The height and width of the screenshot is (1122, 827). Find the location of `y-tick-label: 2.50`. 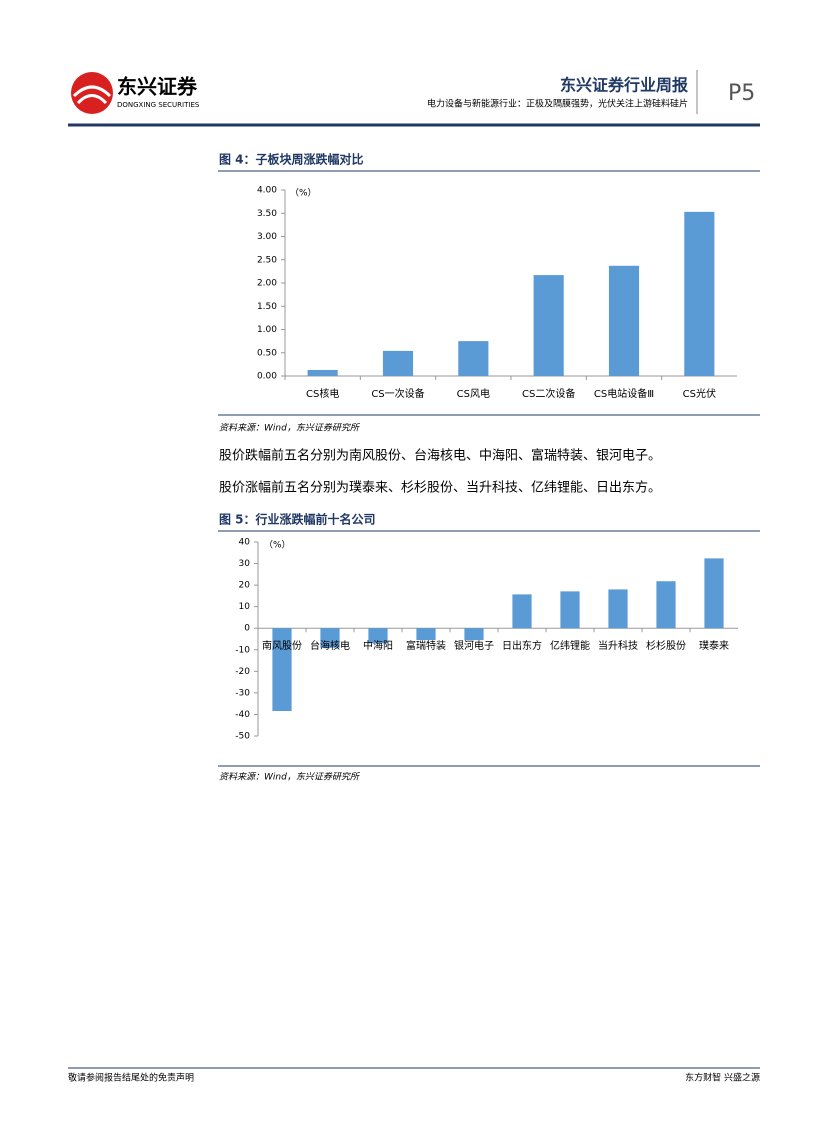

y-tick-label: 2.50 is located at coordinates (267, 260).